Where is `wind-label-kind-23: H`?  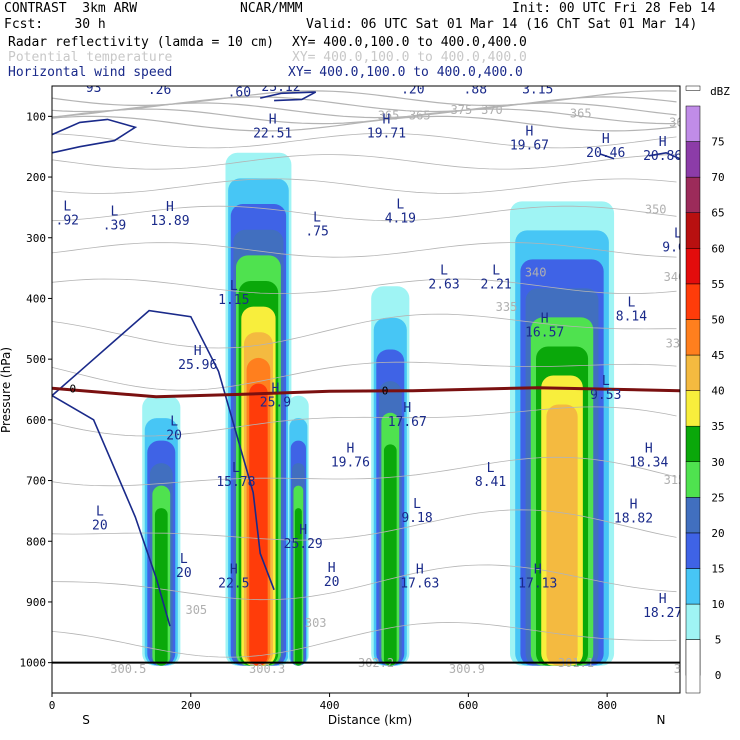
wind-label-kind-23: H is located at coordinates (198, 351).